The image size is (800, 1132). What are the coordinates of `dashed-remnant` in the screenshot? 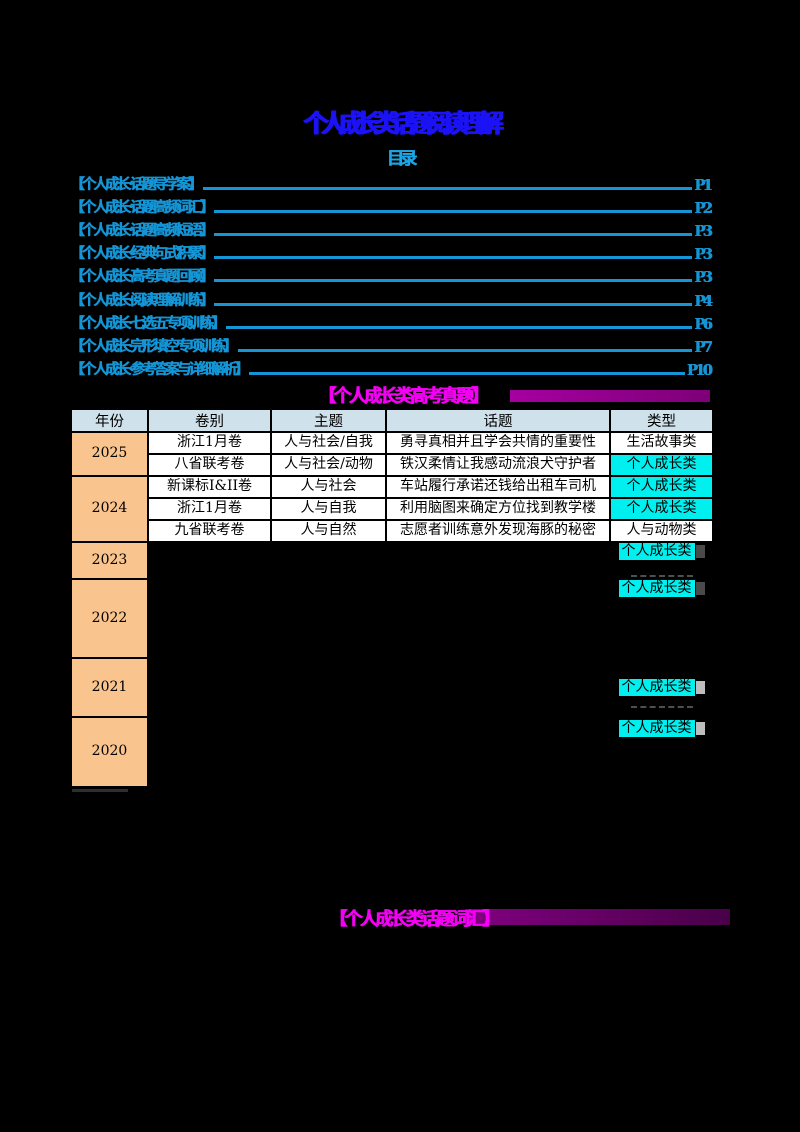 It's located at (661, 576).